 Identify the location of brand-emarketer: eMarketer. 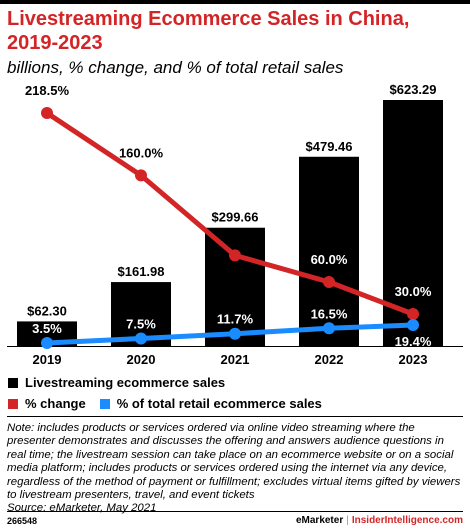
(319, 520).